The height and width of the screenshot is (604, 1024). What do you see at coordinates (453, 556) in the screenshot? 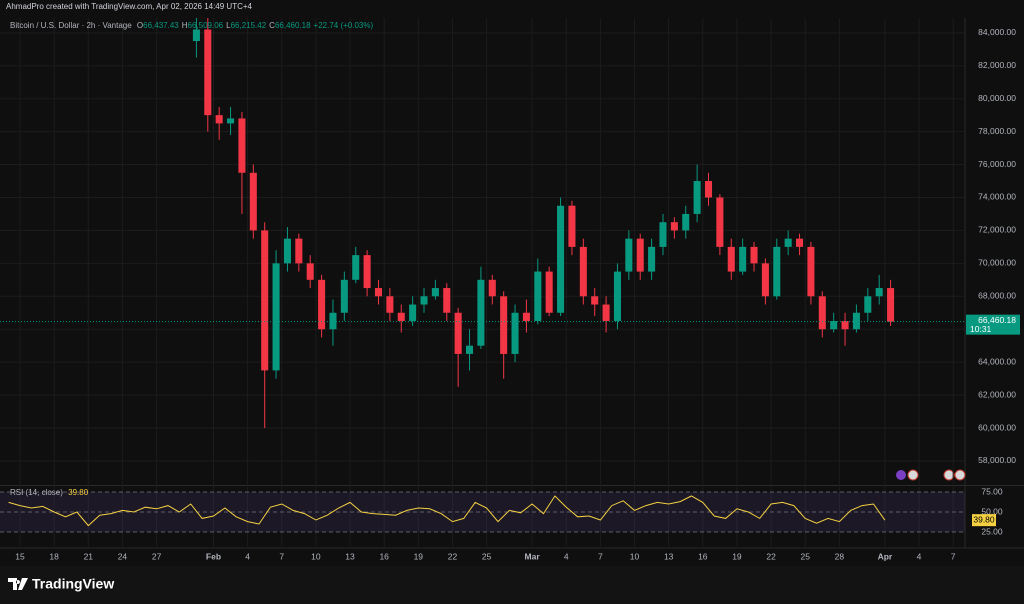
I see `x-tick-label: 22` at bounding box center [453, 556].